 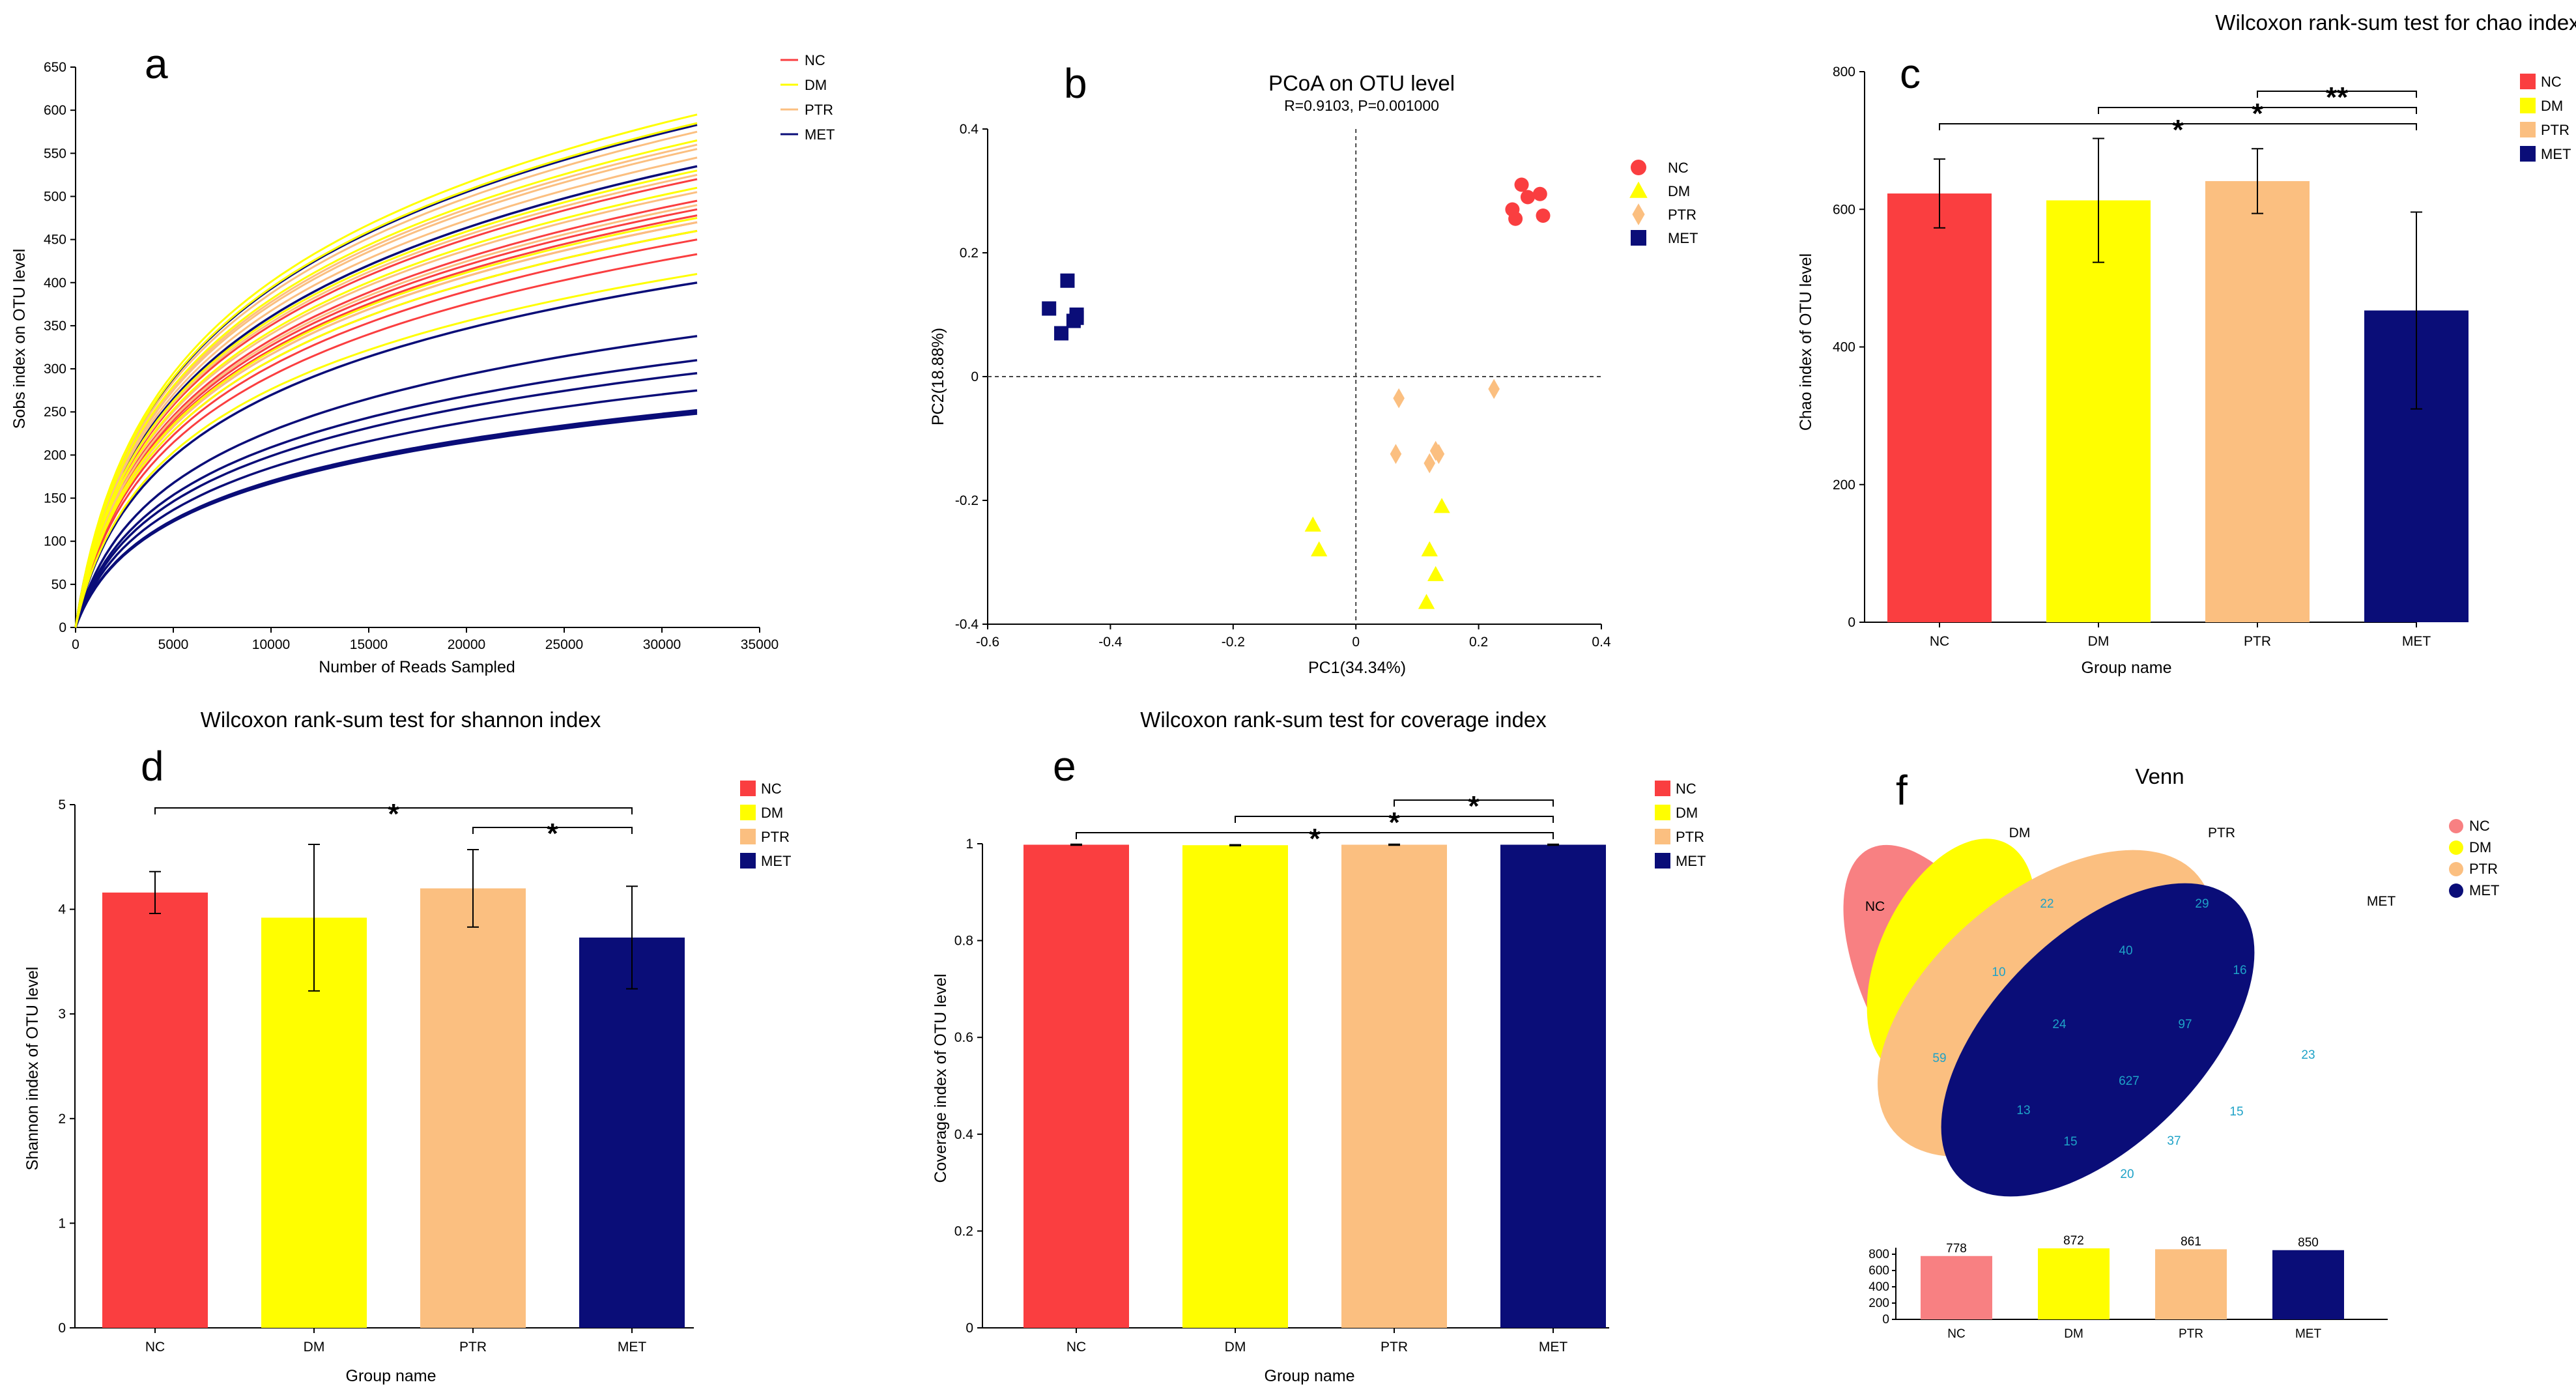 What do you see at coordinates (662, 645) in the screenshot?
I see `x-tick-label: 30000` at bounding box center [662, 645].